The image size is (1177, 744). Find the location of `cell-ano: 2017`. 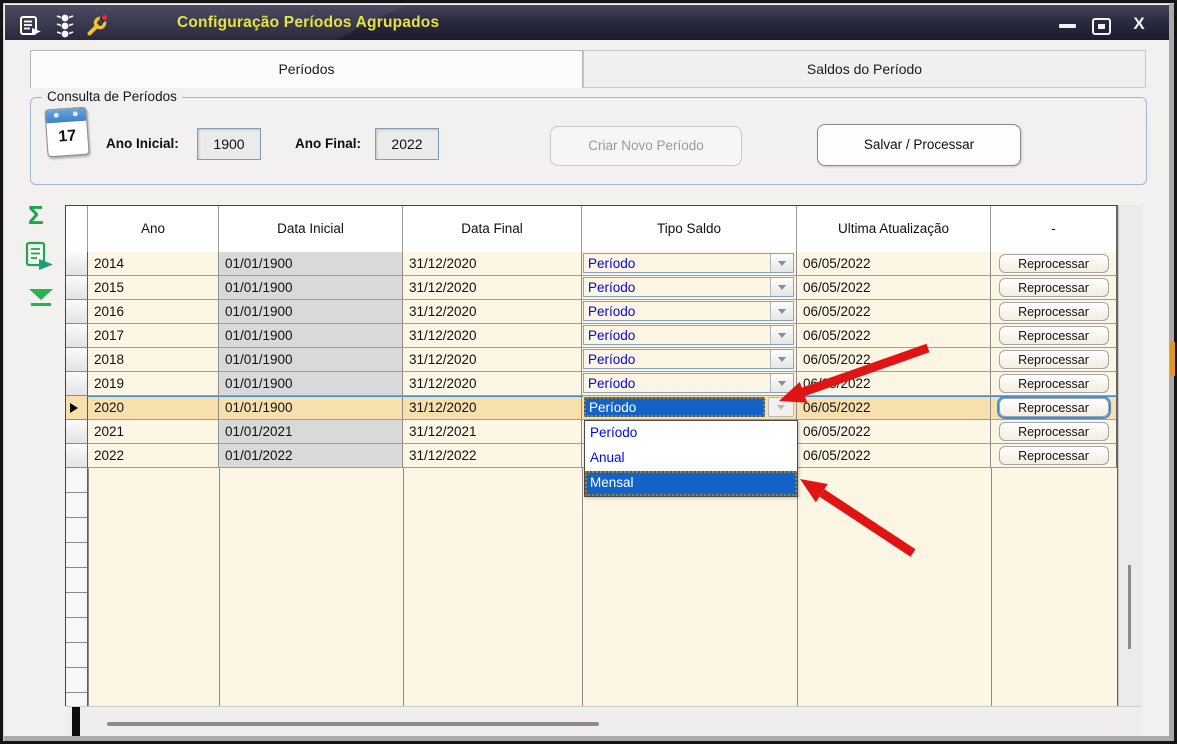

cell-ano: 2017 is located at coordinates (153, 336).